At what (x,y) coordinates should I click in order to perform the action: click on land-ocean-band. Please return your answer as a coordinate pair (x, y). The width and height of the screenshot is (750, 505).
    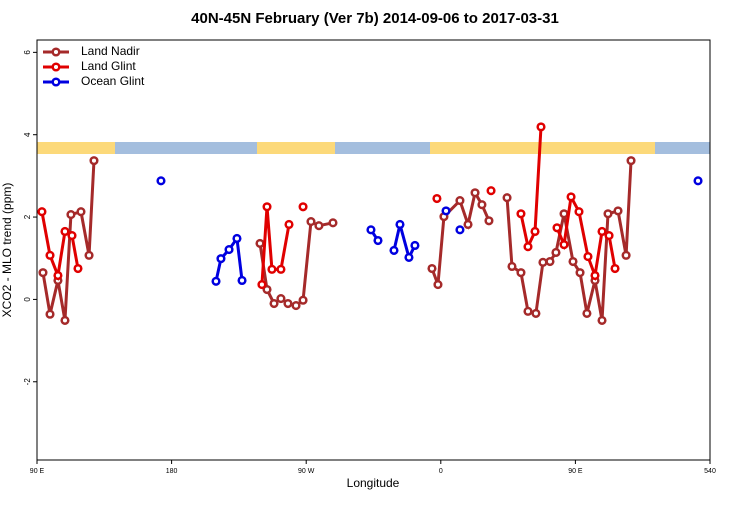
    Looking at the image, I should click on (373, 148).